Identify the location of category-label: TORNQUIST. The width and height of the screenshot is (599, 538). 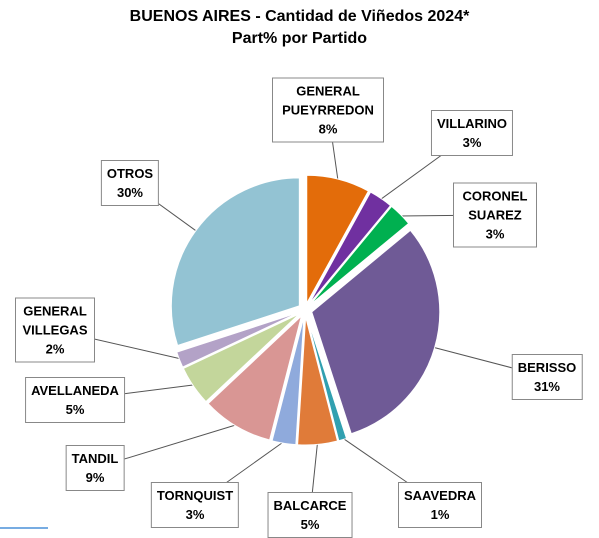
(195, 495).